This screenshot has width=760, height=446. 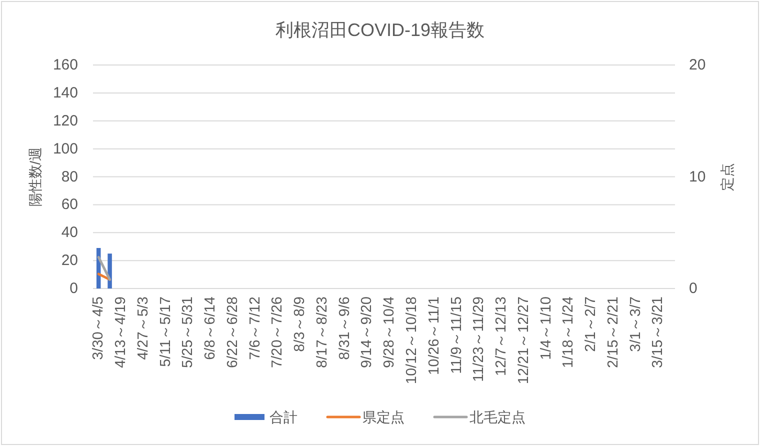 I want to click on legend-label: 北毛定点, so click(x=498, y=417).